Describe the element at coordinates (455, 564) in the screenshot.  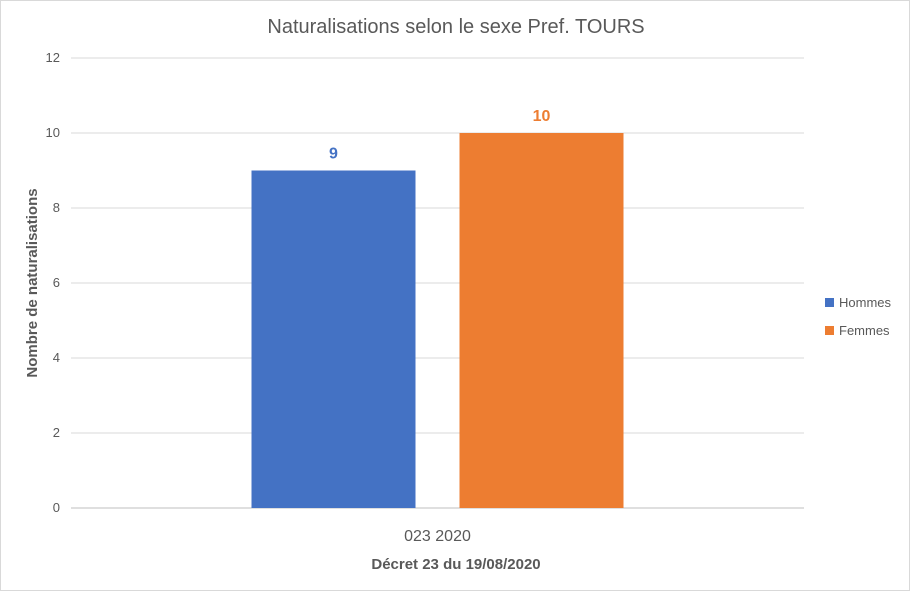
I see `x-axis-title: Décret 23 du 19/08/2020` at that location.